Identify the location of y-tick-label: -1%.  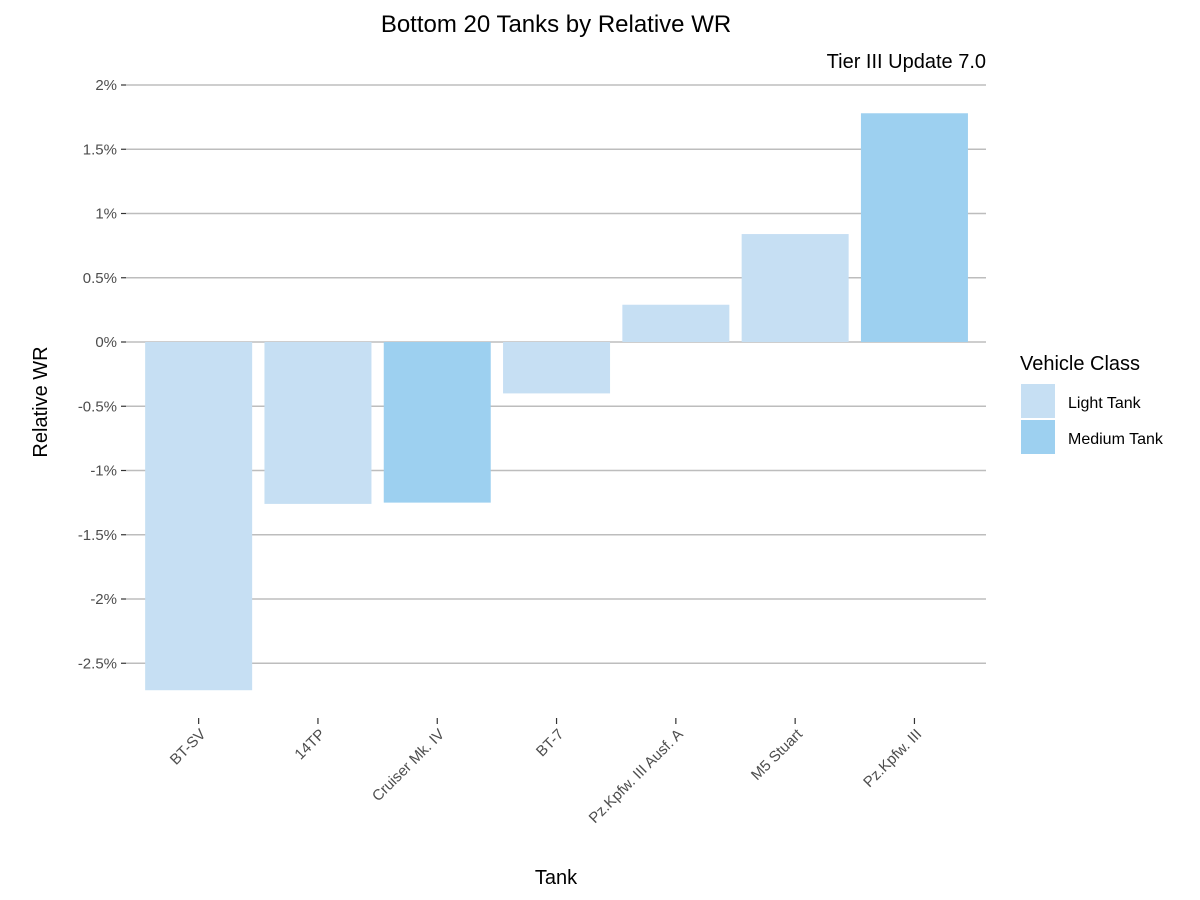
(103, 471).